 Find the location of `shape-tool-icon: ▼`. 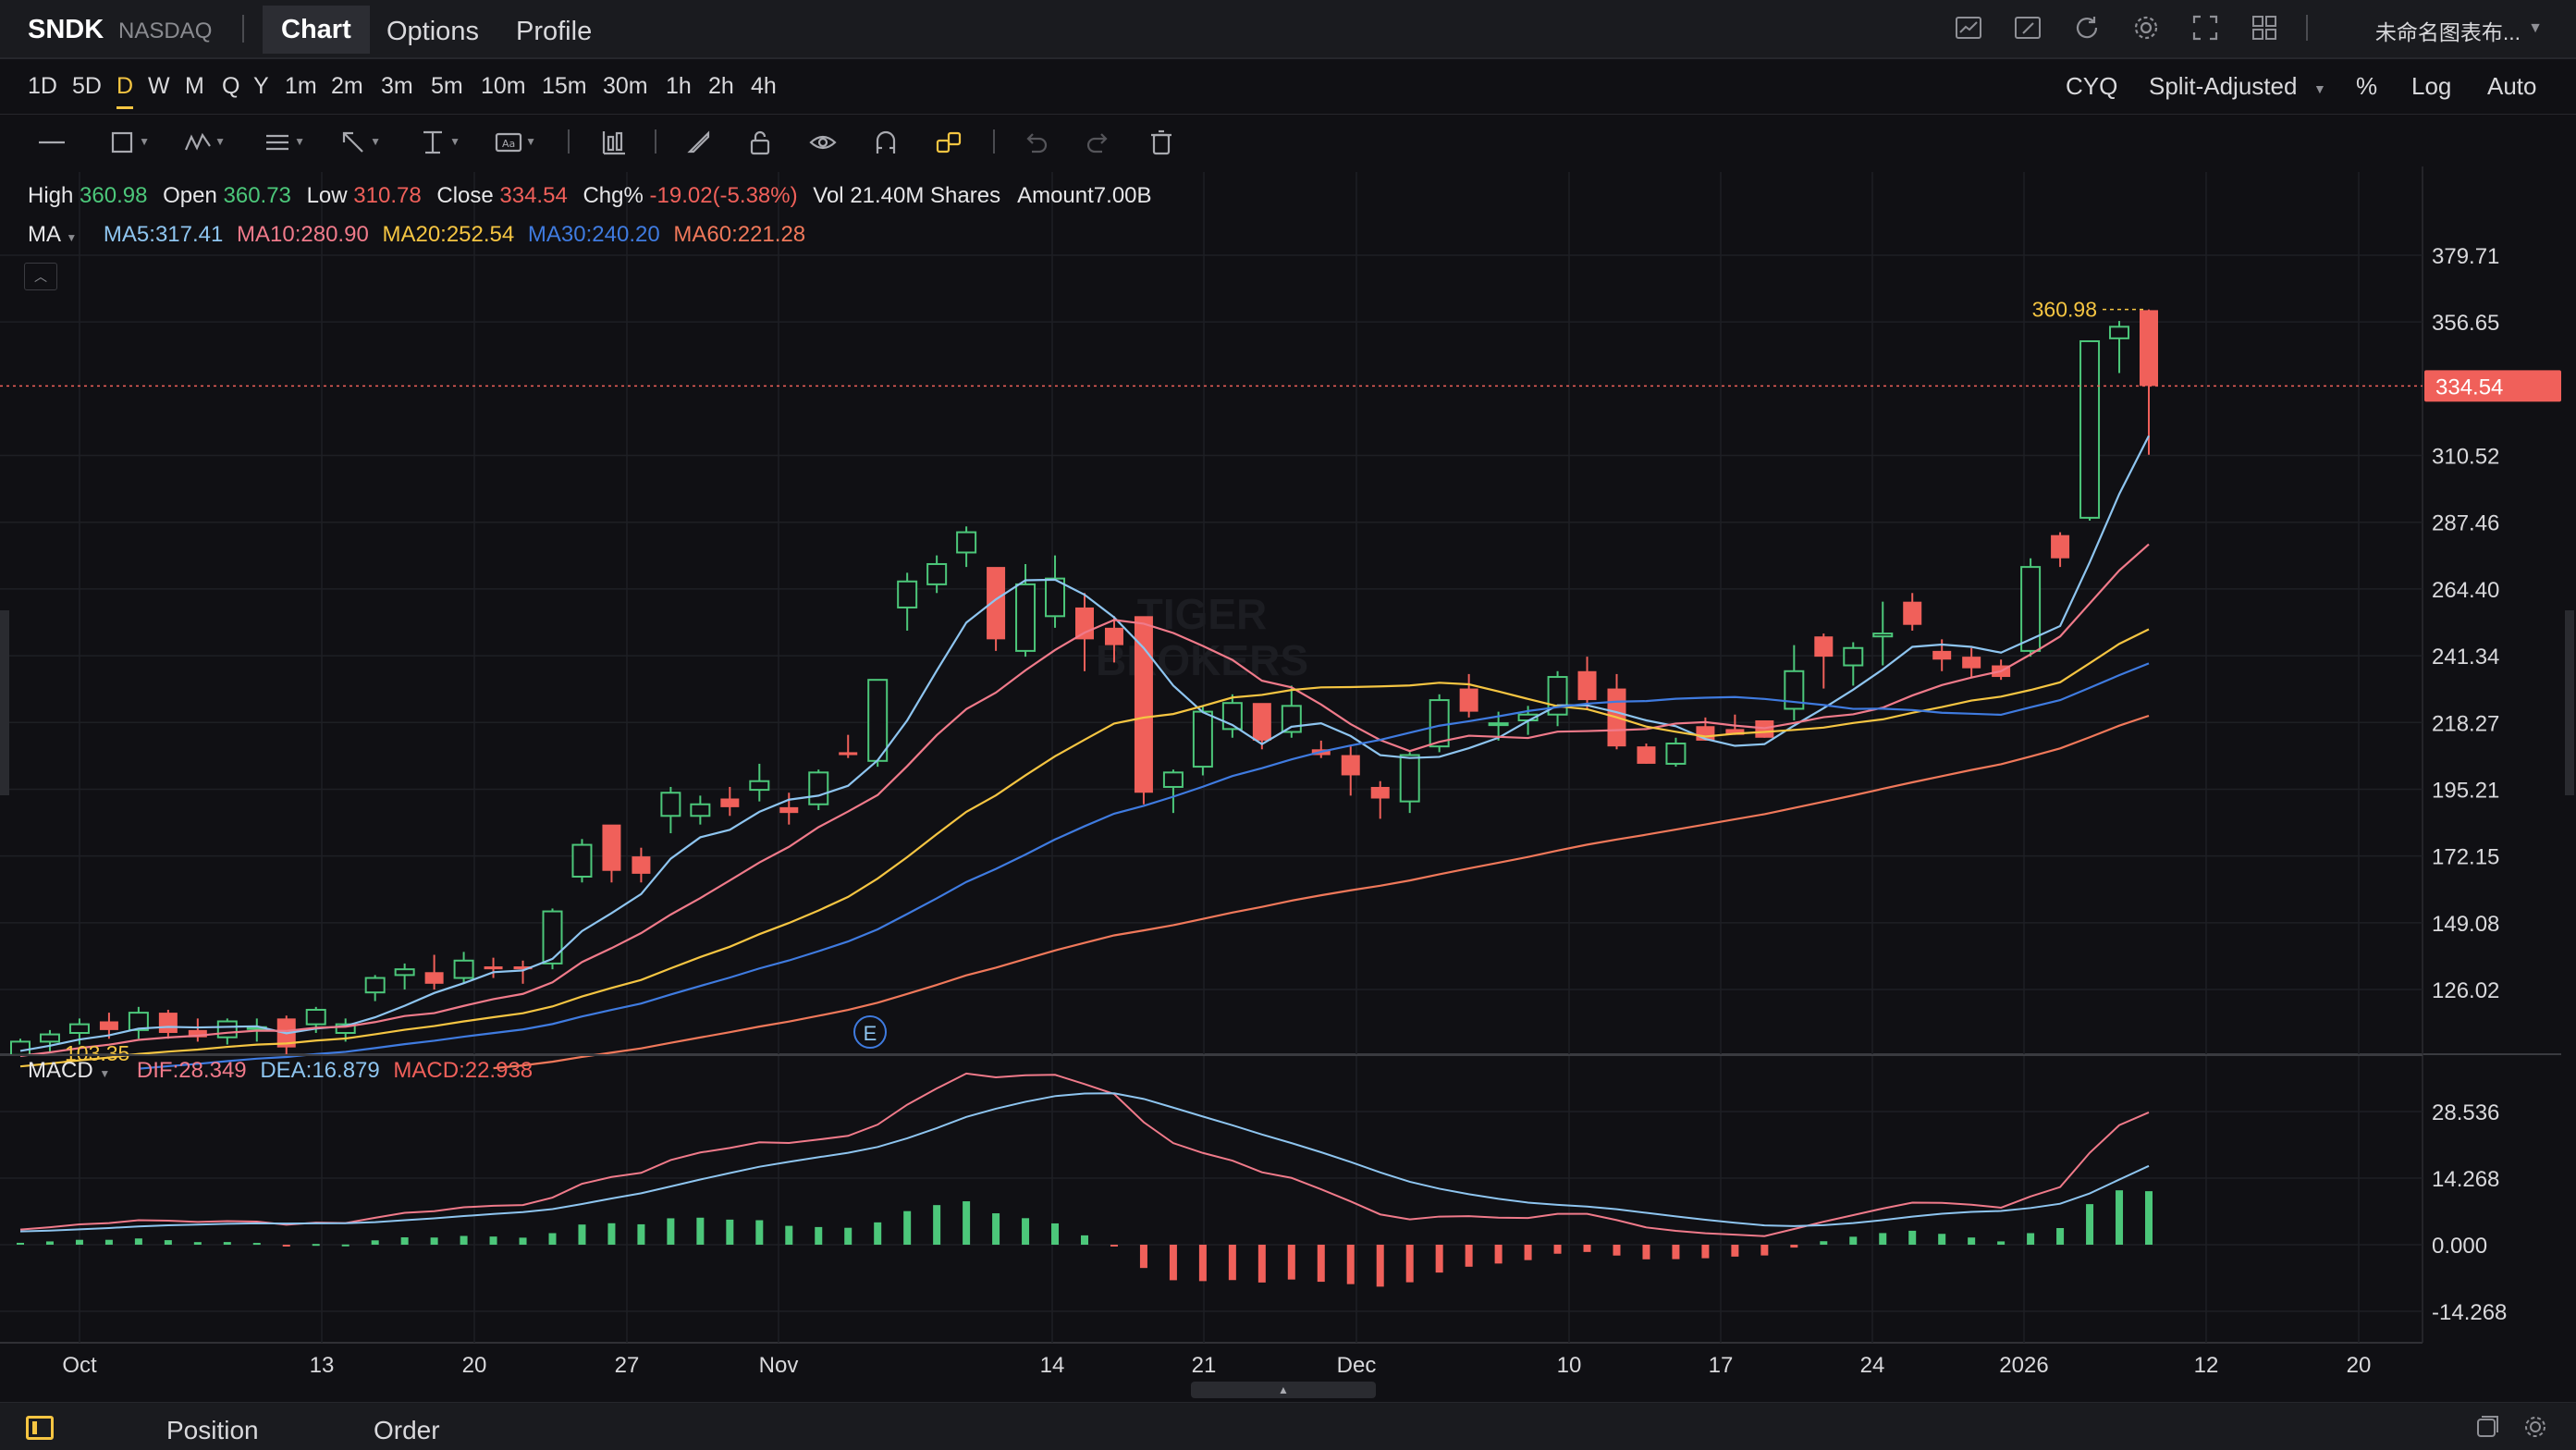

shape-tool-icon: ▼ is located at coordinates (128, 143).